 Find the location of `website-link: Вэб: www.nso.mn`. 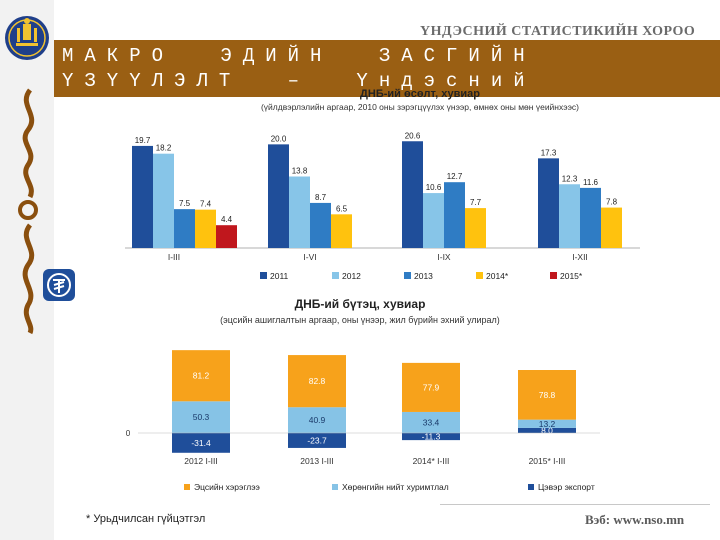

website-link: Вэб: www.nso.mn is located at coordinates (635, 519).